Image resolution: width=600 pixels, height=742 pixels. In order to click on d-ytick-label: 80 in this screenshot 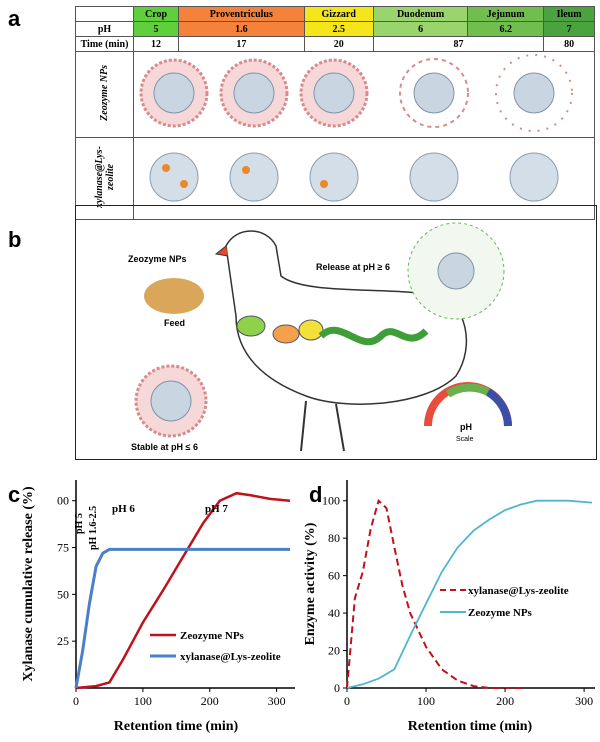, I will do `click(334, 538)`.